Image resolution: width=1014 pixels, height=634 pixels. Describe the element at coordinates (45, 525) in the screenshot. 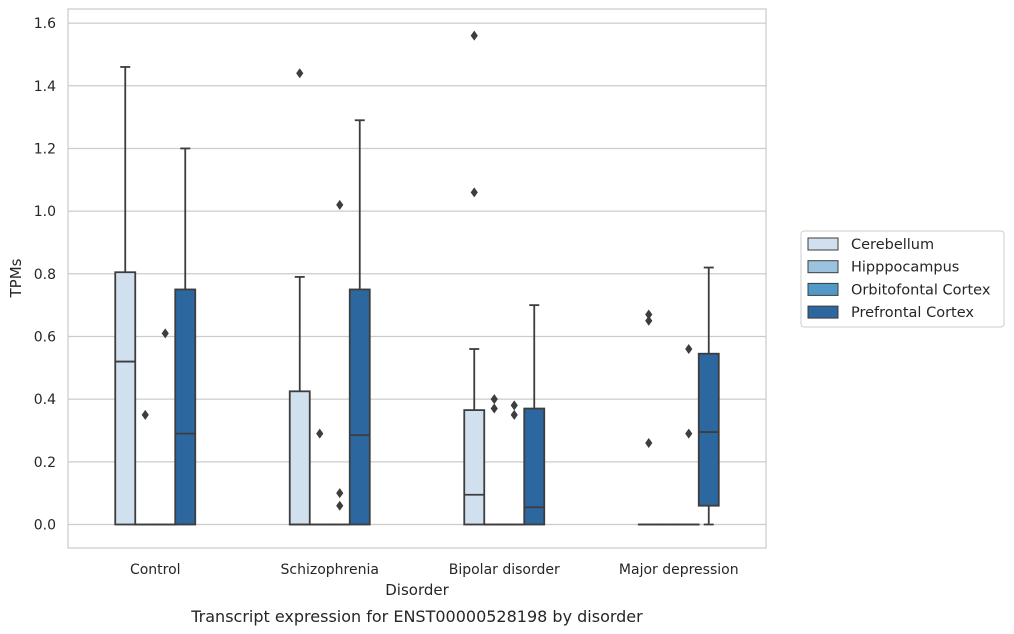

I see `y-tick-label: 0.0` at that location.